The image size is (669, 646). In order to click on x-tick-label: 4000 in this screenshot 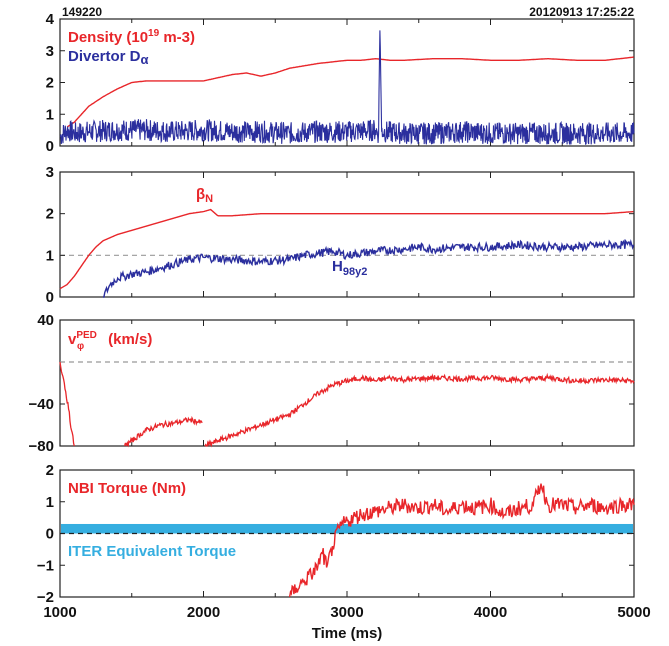, I will do `click(490, 612)`.